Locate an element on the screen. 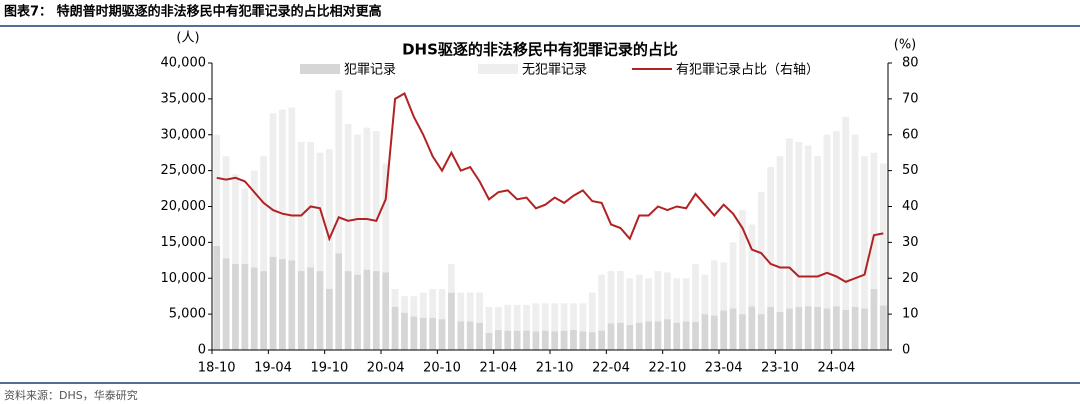 This screenshot has height=404, width=1080. chart-title: DHS驱逐的非法移民中有犯罪记录的占比 is located at coordinates (540, 50).